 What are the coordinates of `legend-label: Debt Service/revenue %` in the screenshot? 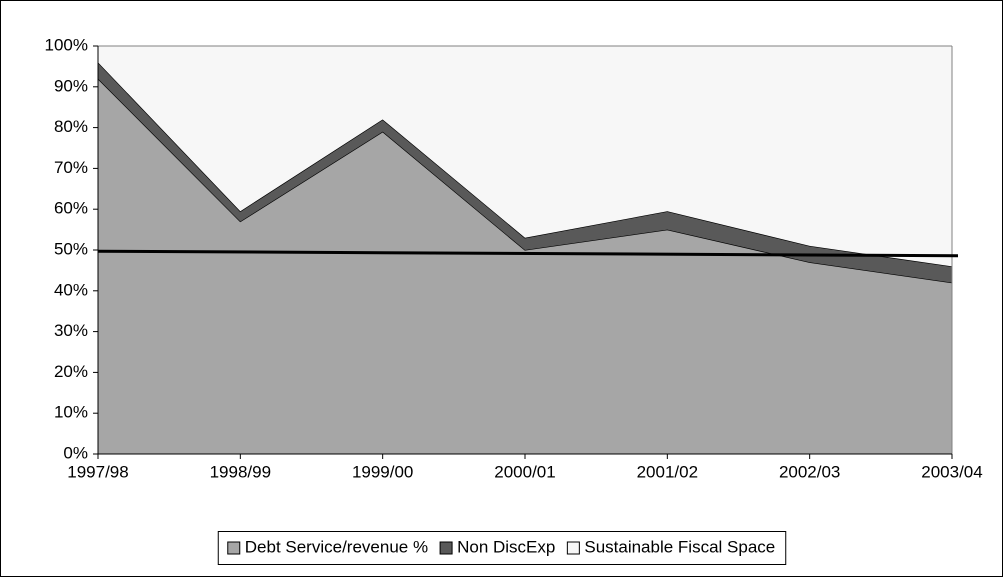 It's located at (336, 546).